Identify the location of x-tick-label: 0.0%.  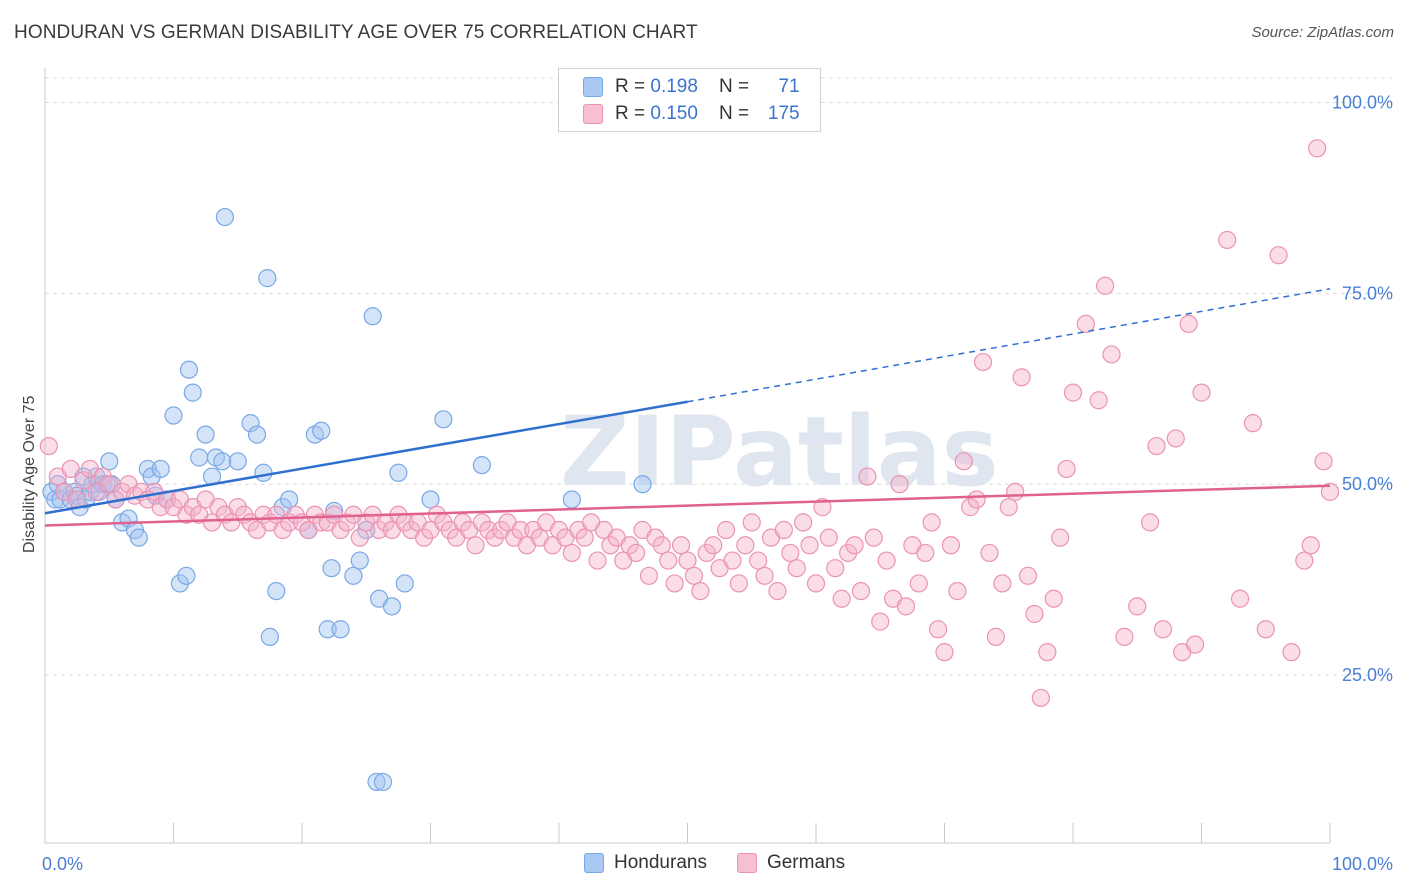
(62, 864).